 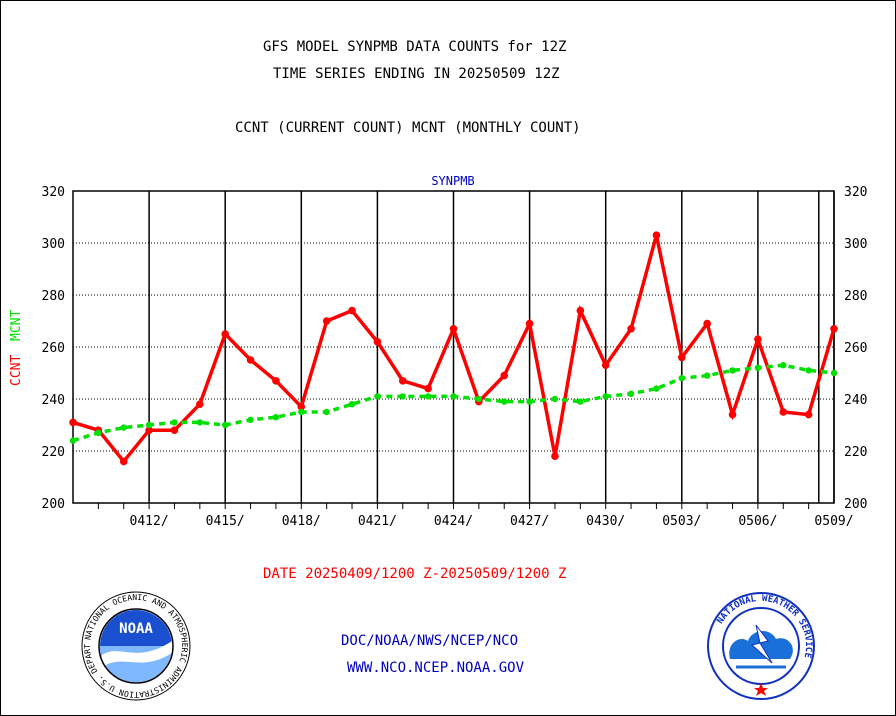 I want to click on y-tick-label-right: 260, so click(x=855, y=348).